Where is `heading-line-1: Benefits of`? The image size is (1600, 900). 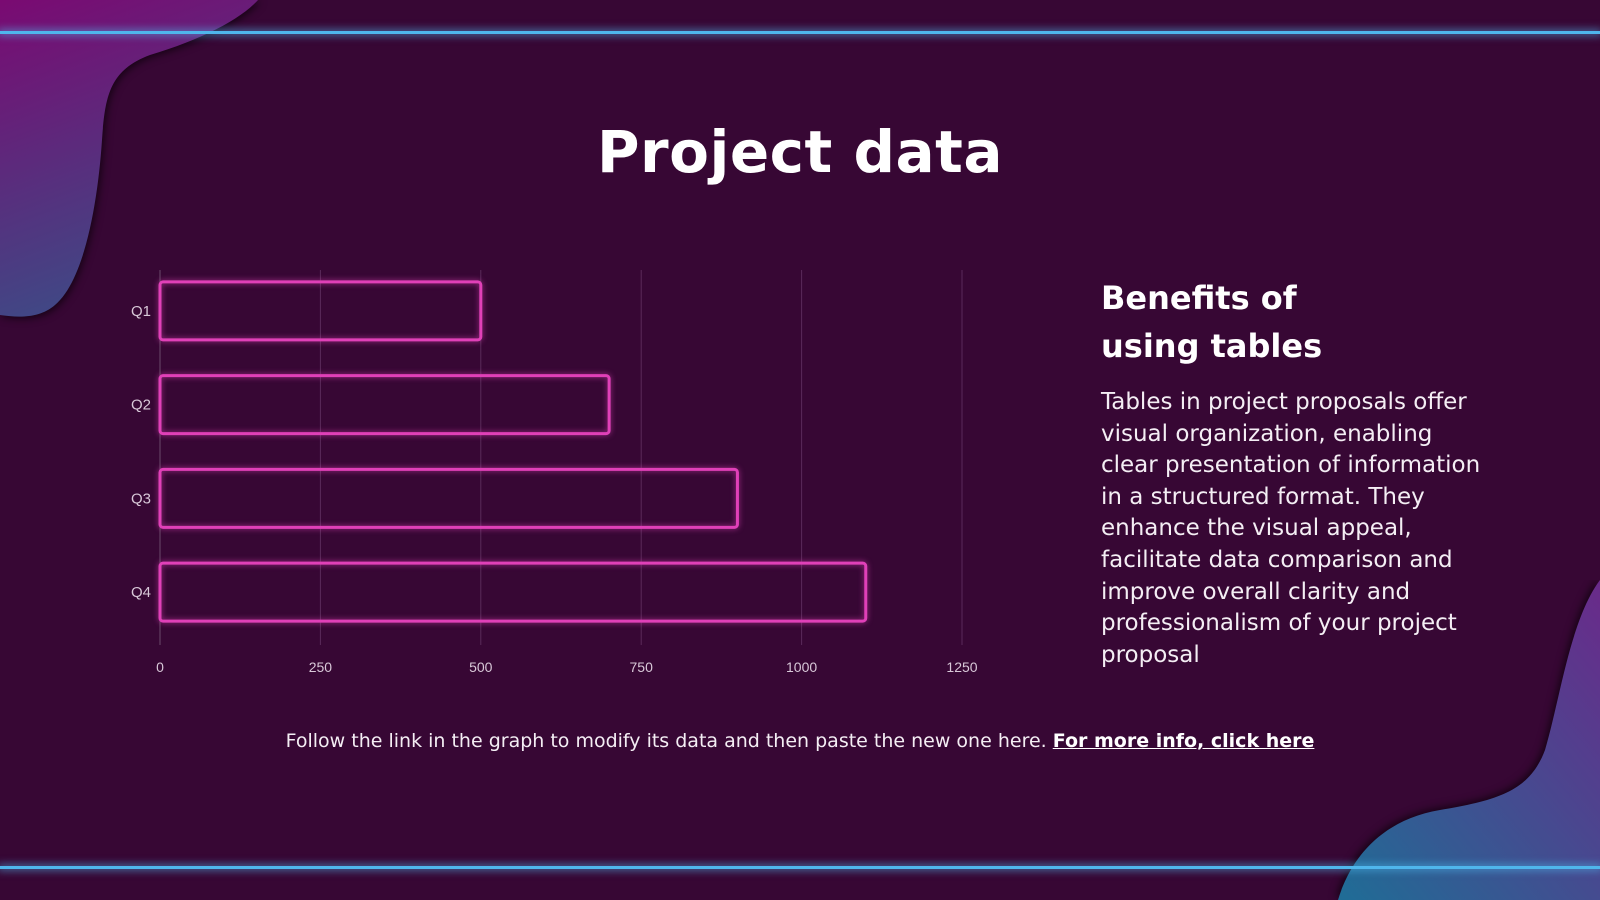 heading-line-1: Benefits of is located at coordinates (1199, 298).